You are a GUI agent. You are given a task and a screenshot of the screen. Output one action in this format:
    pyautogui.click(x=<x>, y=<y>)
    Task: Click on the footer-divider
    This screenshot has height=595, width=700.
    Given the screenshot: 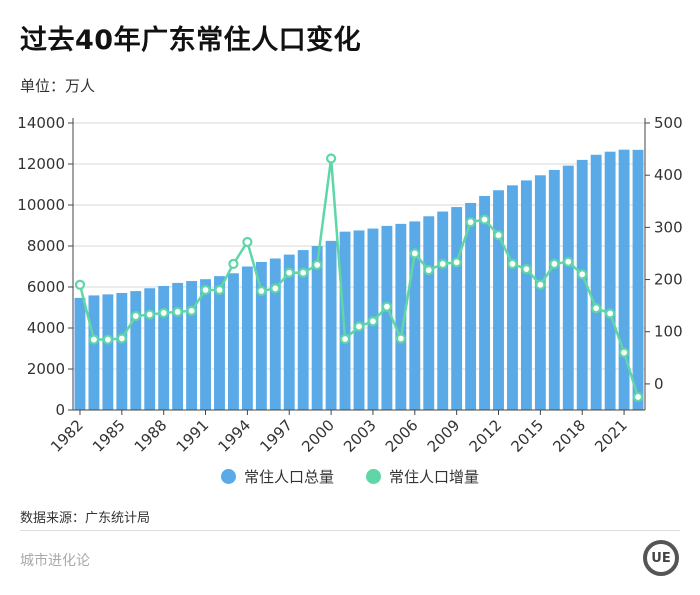 What is the action you would take?
    pyautogui.click(x=350, y=530)
    